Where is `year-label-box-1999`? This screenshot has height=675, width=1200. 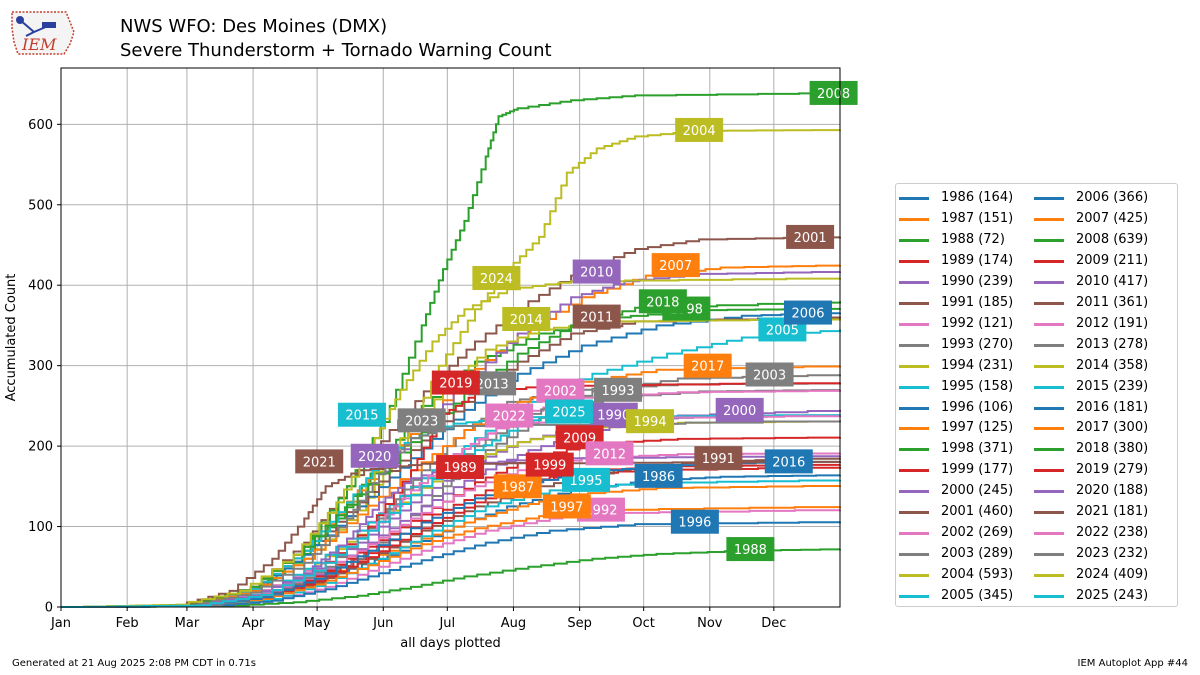 year-label-box-1999 is located at coordinates (549, 464).